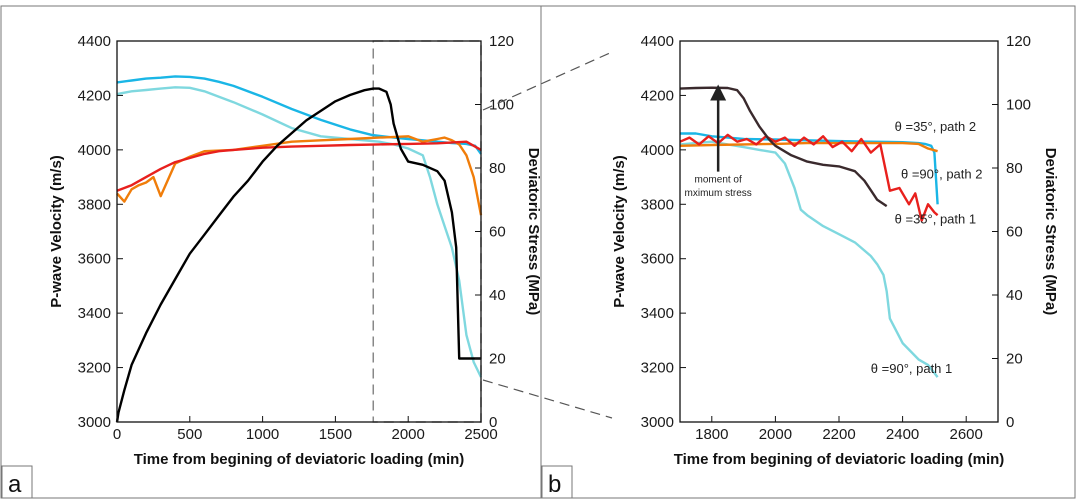 This screenshot has height=499, width=1076. I want to click on panel-b-x-tick-label-2: 2000, so click(775, 434).